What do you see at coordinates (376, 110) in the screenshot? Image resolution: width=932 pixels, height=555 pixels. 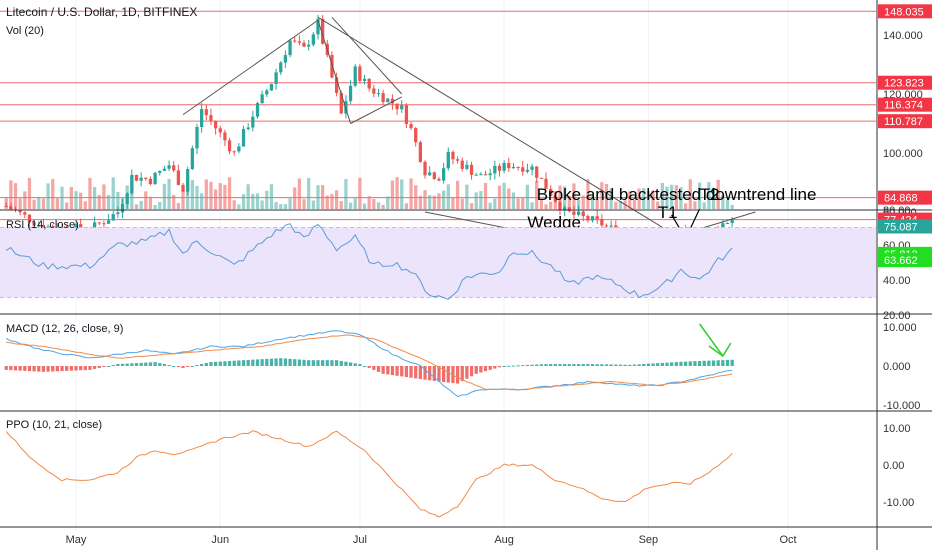 I see `trend-line` at bounding box center [376, 110].